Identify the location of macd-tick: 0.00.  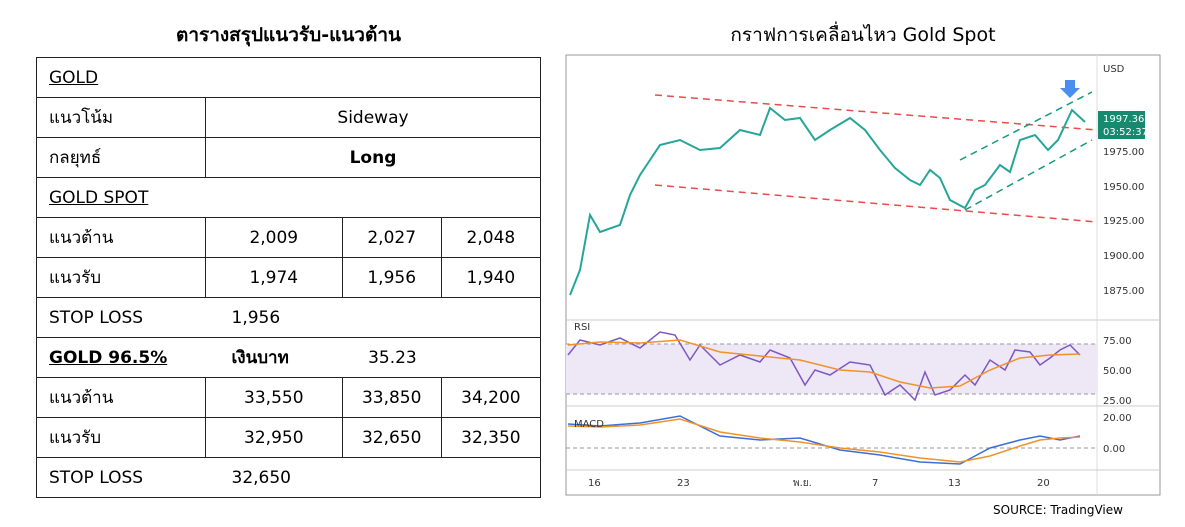
(1114, 449).